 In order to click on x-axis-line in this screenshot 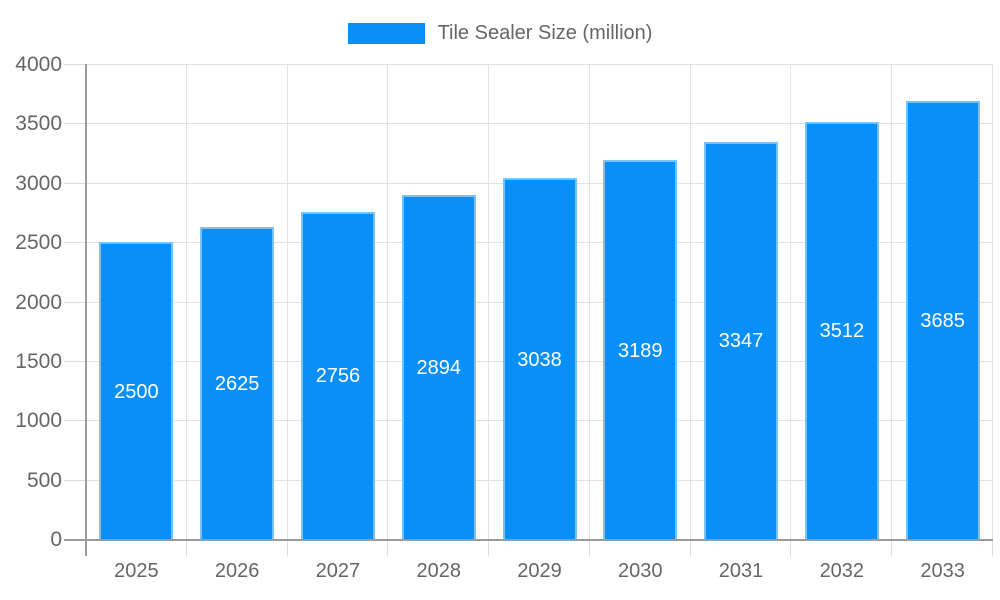, I will do `click(528, 540)`.